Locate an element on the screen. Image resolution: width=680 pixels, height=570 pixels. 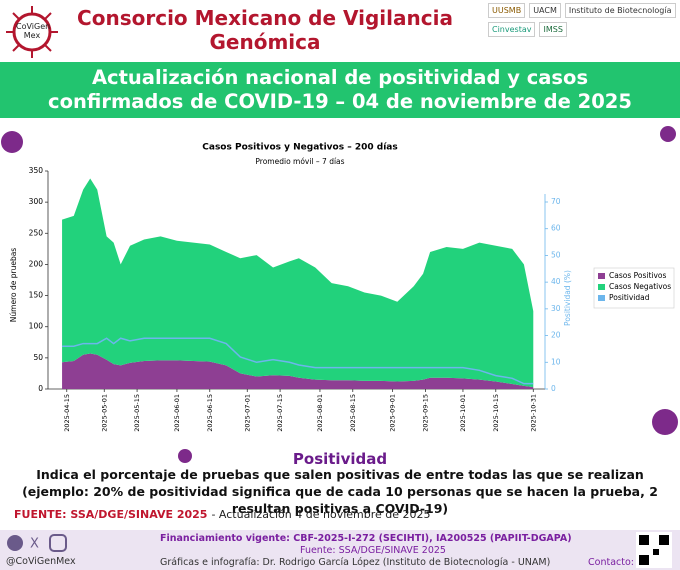
logo-icon is located at coordinates (32, 32).